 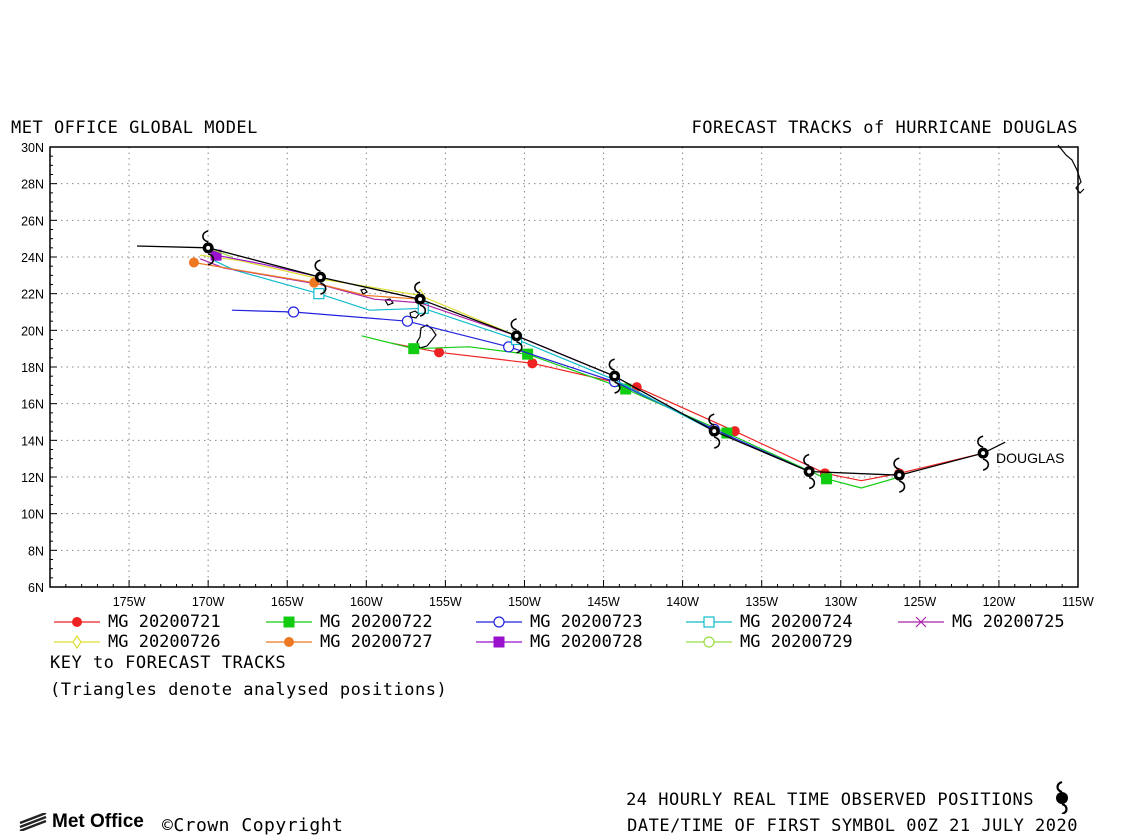 I want to click on y-tick-label: 26N, so click(x=32, y=221).